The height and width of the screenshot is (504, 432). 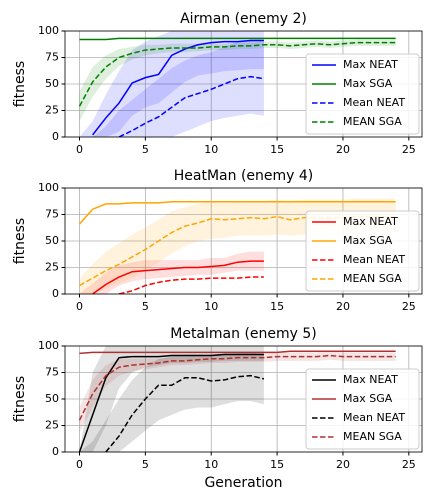 What do you see at coordinates (243, 334) in the screenshot?
I see `chart-title: Metalman (enemy 5)` at bounding box center [243, 334].